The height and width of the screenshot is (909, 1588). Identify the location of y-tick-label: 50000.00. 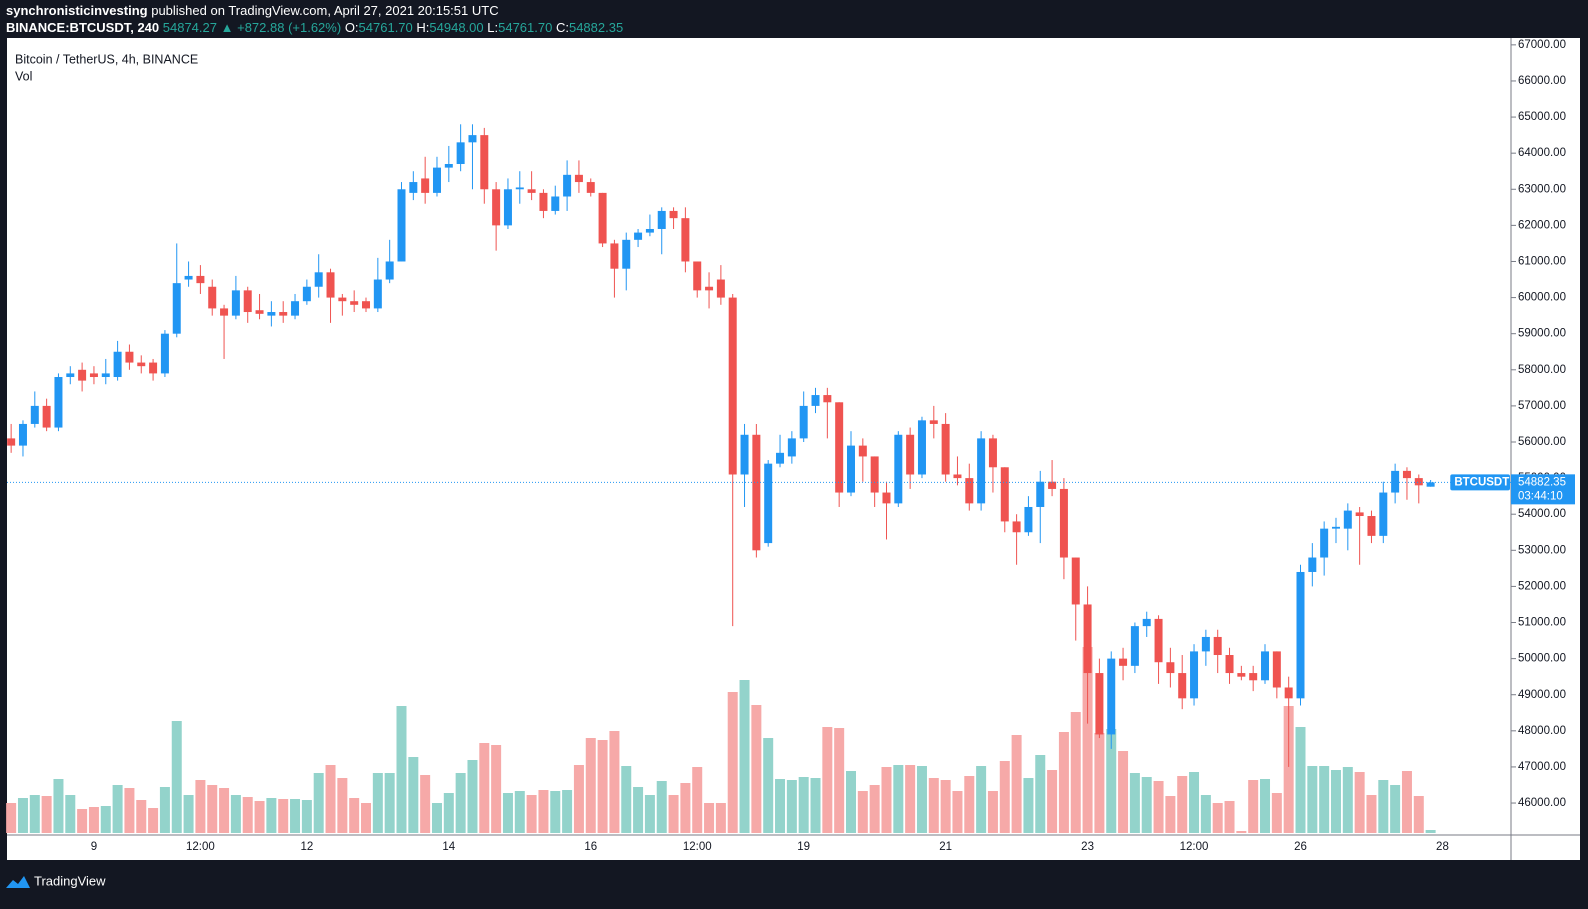
(1542, 659).